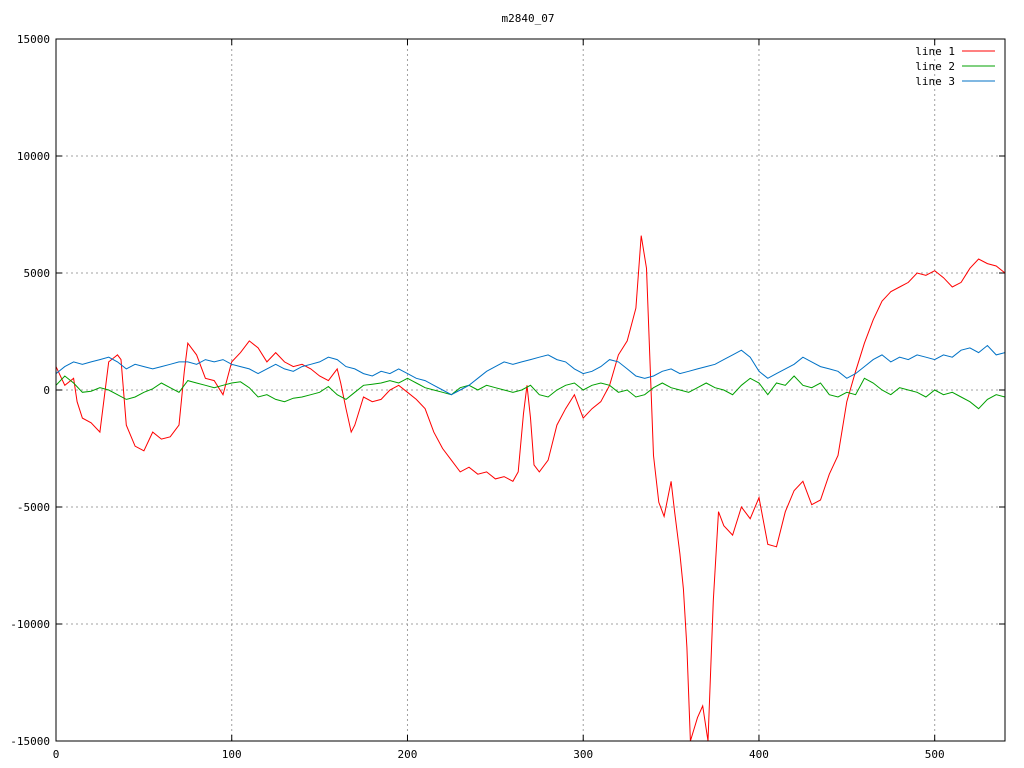 The height and width of the screenshot is (768, 1024). Describe the element at coordinates (33, 156) in the screenshot. I see `y-tick-label: 10000` at that location.